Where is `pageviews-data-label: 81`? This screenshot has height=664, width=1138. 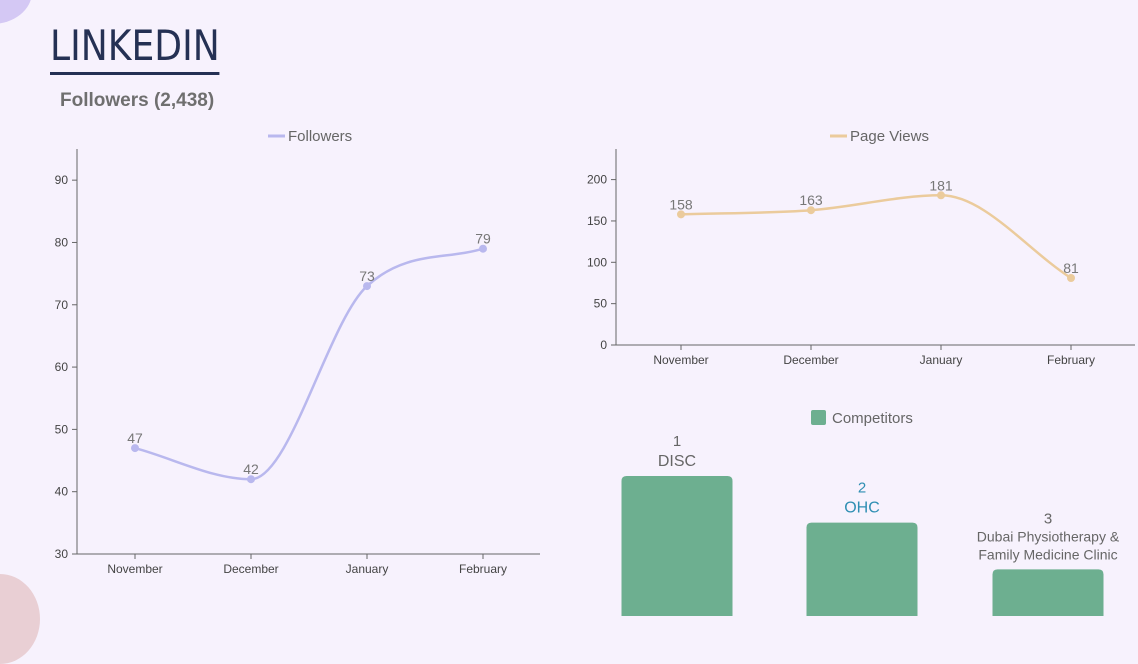 pageviews-data-label: 81 is located at coordinates (1071, 268).